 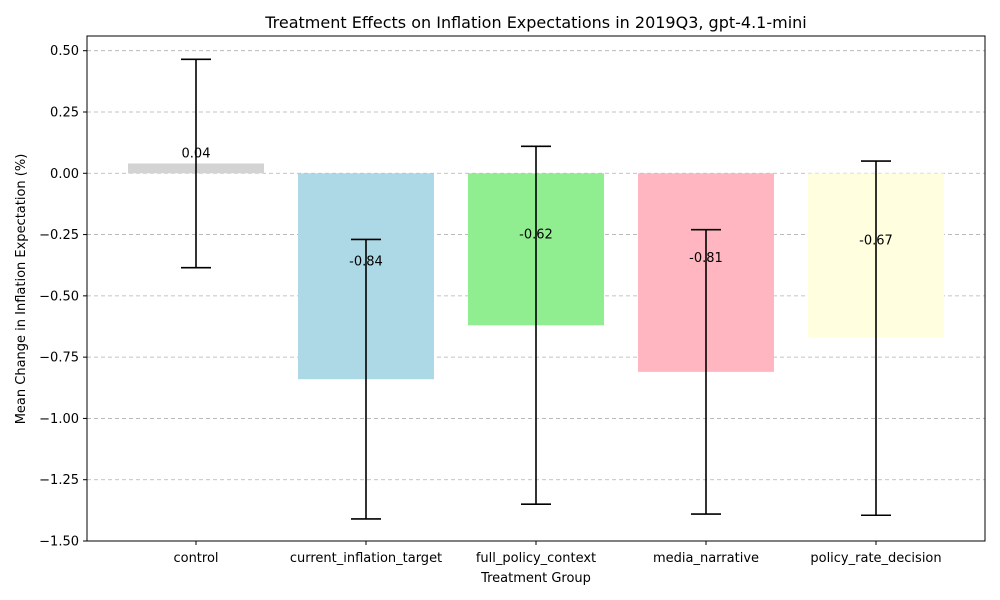 I want to click on x-axis-label: Treatment Group, so click(x=535, y=578).